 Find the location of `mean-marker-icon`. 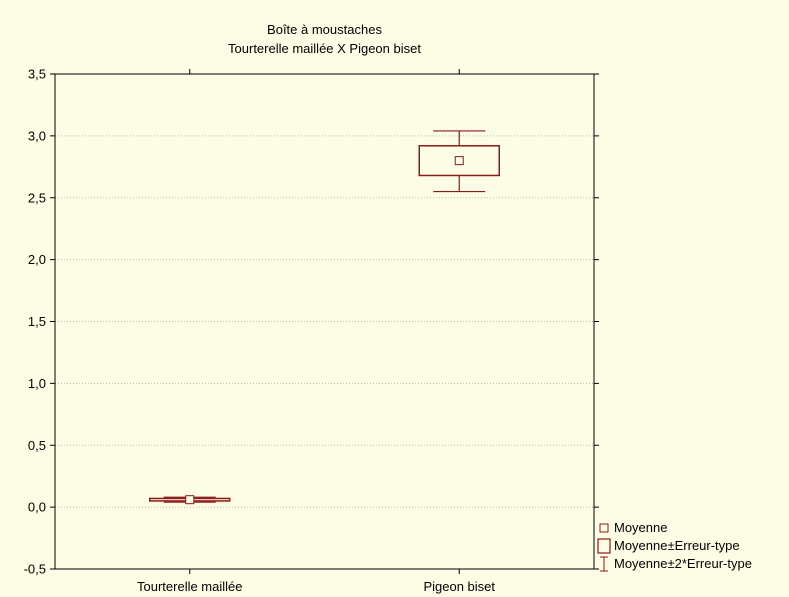

mean-marker-icon is located at coordinates (604, 528).